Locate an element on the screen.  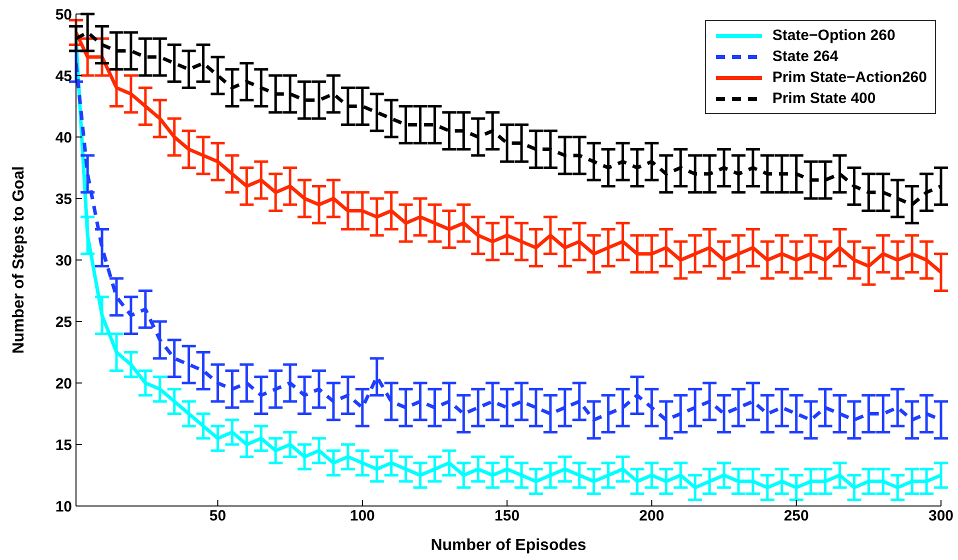
x-tick-label: 200 is located at coordinates (651, 516).